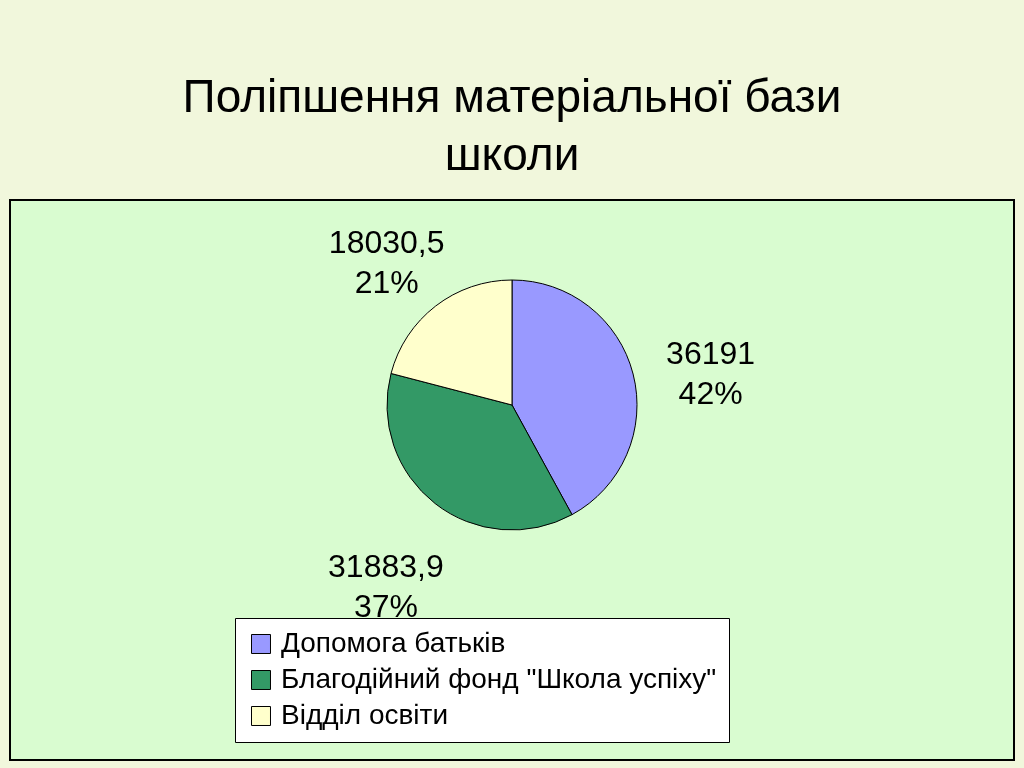  Describe the element at coordinates (393, 642) in the screenshot. I see `legend-label: Допомога батьків` at that location.